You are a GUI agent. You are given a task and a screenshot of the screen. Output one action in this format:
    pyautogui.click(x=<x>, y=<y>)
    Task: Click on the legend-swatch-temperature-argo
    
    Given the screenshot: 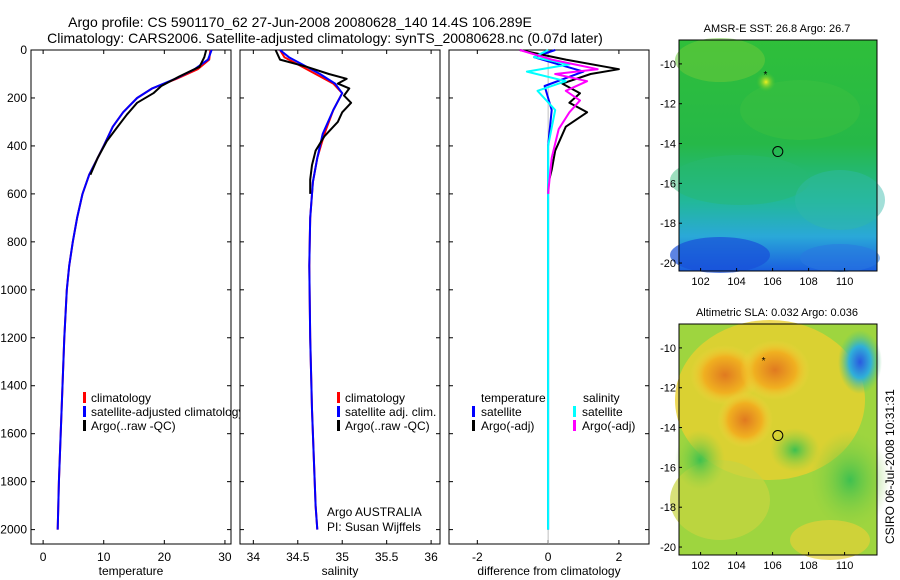 What is the action you would take?
    pyautogui.click(x=473, y=425)
    